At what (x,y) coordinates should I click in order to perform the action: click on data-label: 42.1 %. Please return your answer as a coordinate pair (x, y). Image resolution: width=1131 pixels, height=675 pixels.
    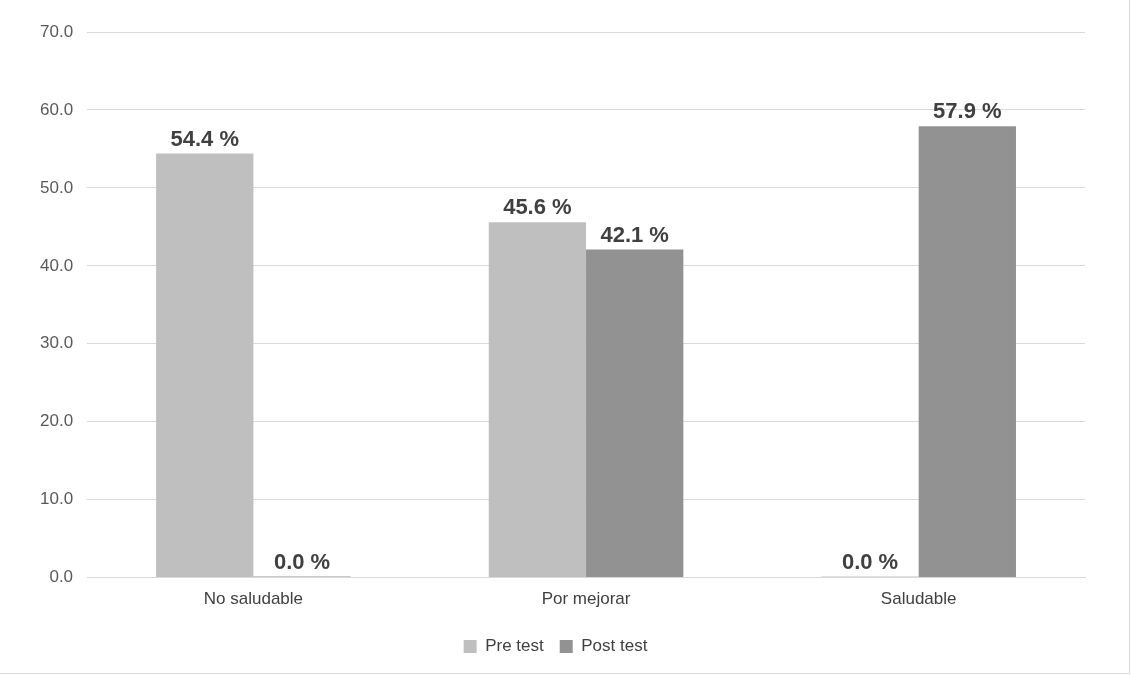
    Looking at the image, I should click on (634, 234).